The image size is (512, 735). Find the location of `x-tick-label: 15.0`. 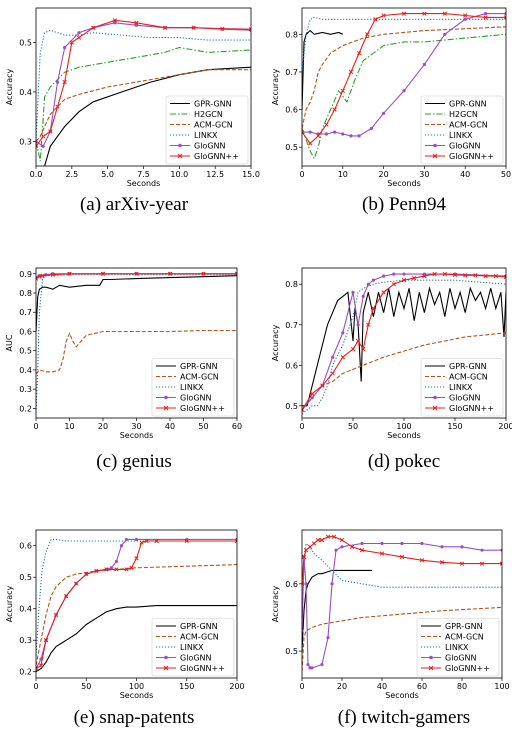

x-tick-label: 15.0 is located at coordinates (251, 174).